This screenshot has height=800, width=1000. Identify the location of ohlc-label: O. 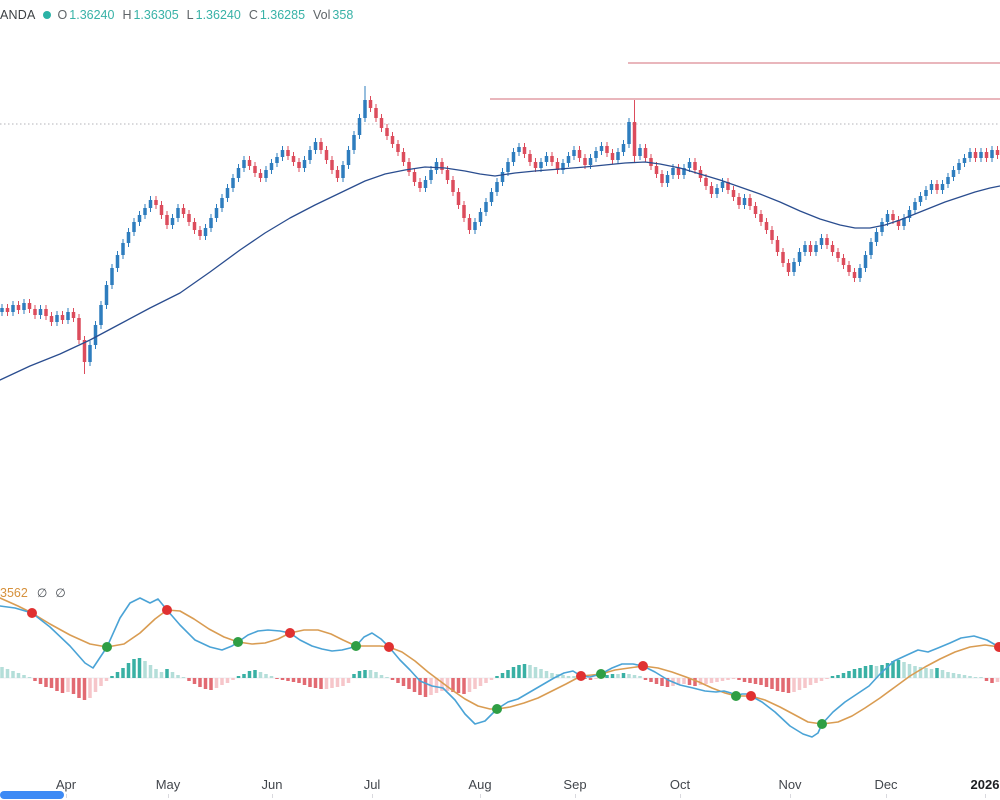
(62, 15).